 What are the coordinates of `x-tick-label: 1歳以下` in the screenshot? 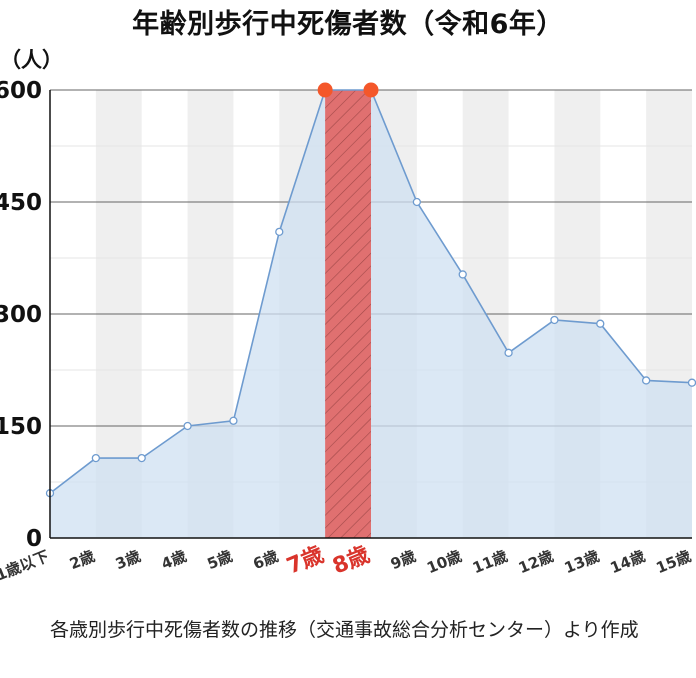 It's located at (25, 565).